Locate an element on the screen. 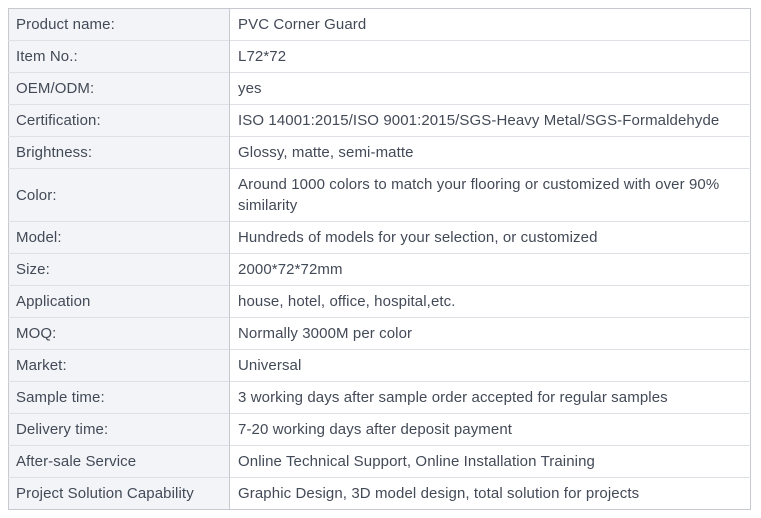  spec-label: Delivery time: is located at coordinates (119, 429).